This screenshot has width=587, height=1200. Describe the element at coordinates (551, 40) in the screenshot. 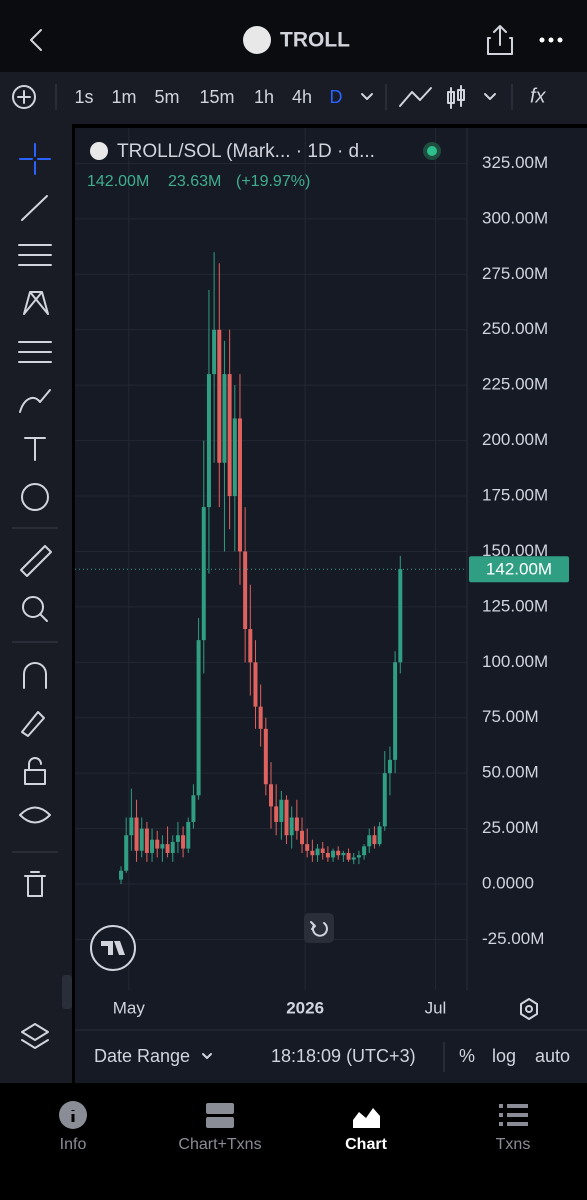

I see `more-button` at that location.